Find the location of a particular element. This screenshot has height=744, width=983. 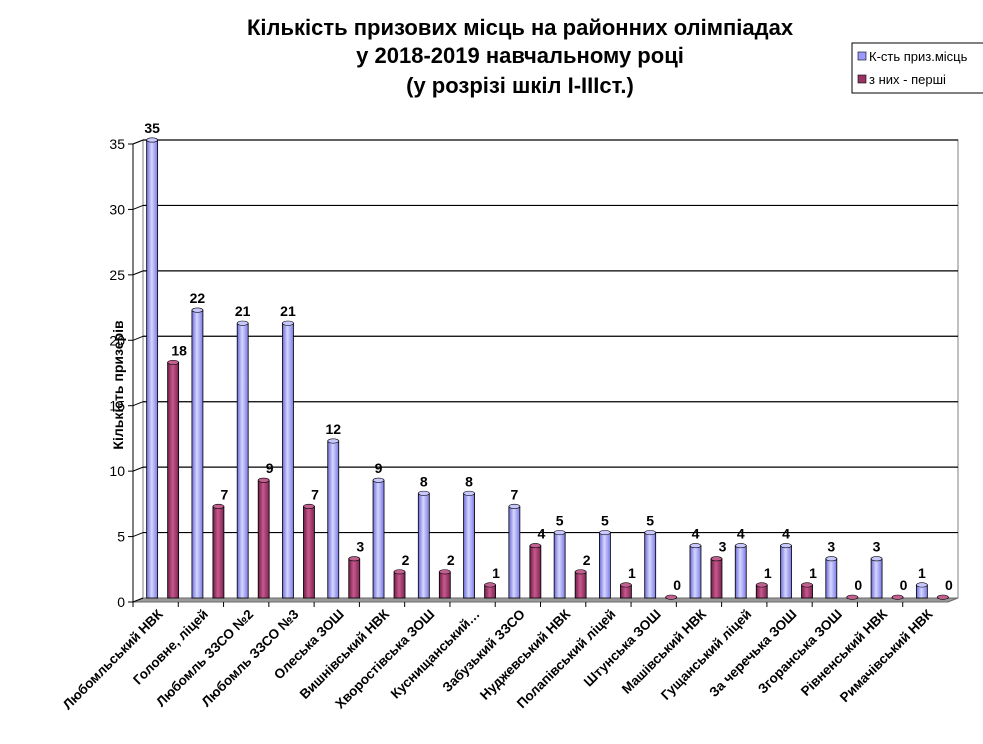

category-label: За черечька ЗОШ is located at coordinates (752, 653).